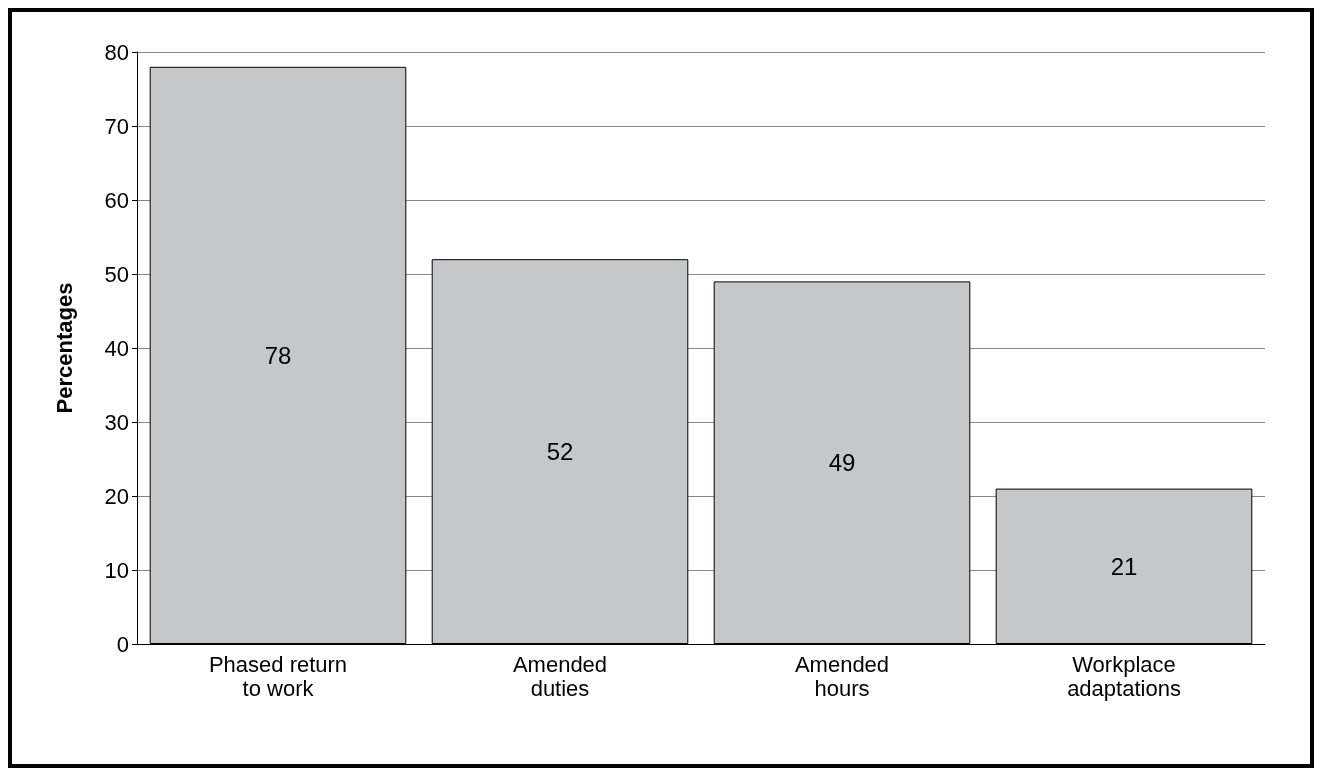 This screenshot has height=776, width=1322. I want to click on y-tick-label: 10, so click(116, 570).